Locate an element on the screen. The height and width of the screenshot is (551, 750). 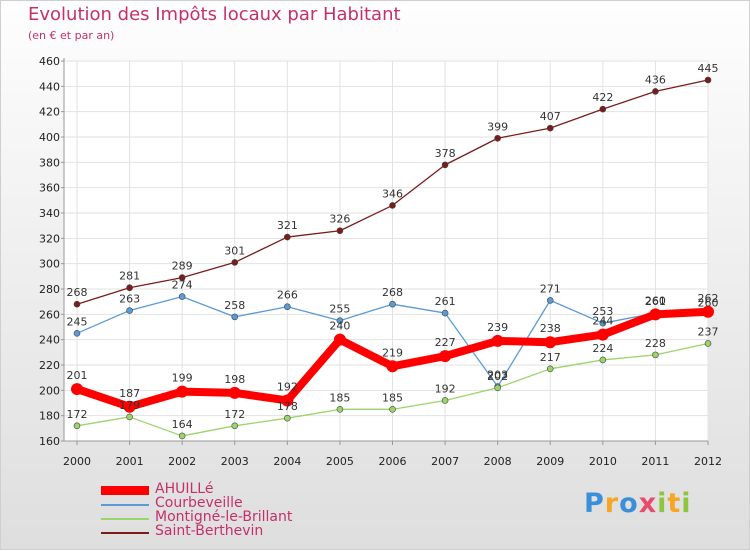
data-label: 219 is located at coordinates (392, 352).